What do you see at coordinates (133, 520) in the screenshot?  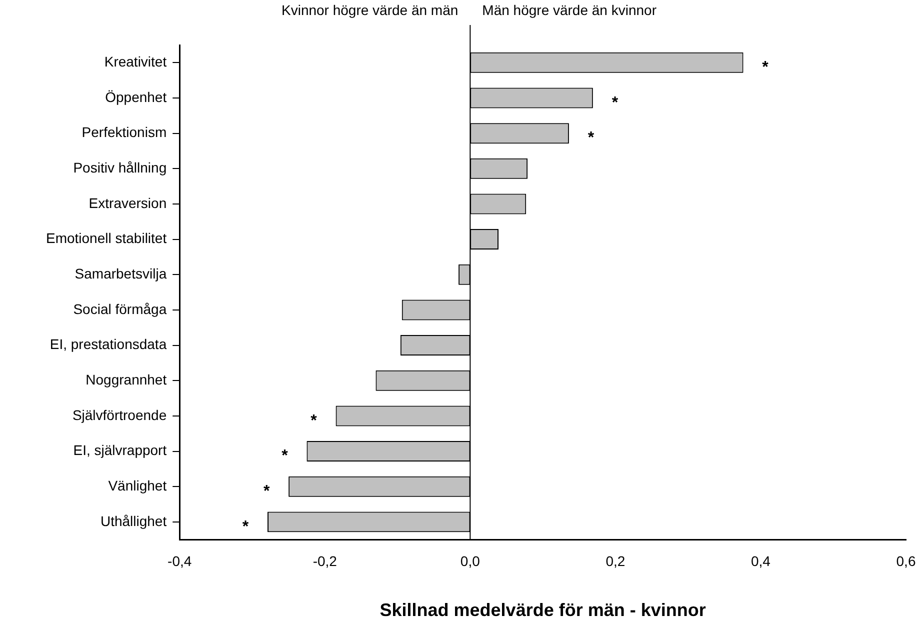 I see `y-tick-label: Uthållighet` at bounding box center [133, 520].